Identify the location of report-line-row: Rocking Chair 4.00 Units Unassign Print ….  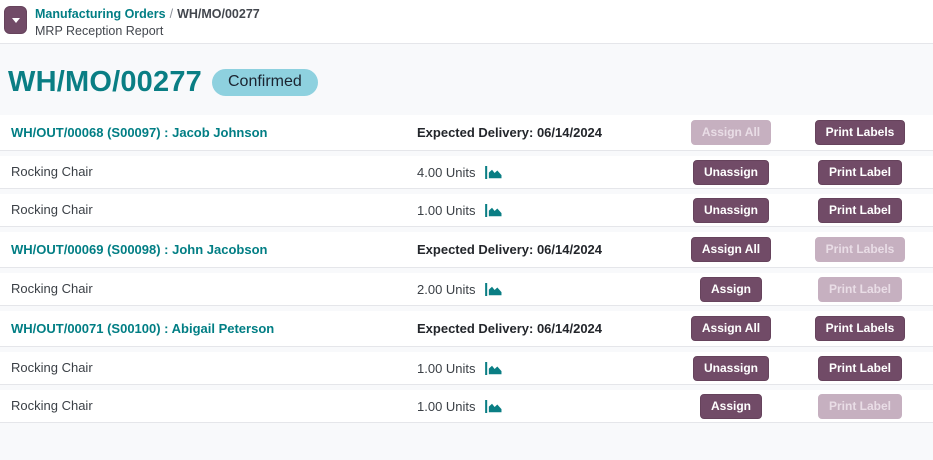
(466, 172).